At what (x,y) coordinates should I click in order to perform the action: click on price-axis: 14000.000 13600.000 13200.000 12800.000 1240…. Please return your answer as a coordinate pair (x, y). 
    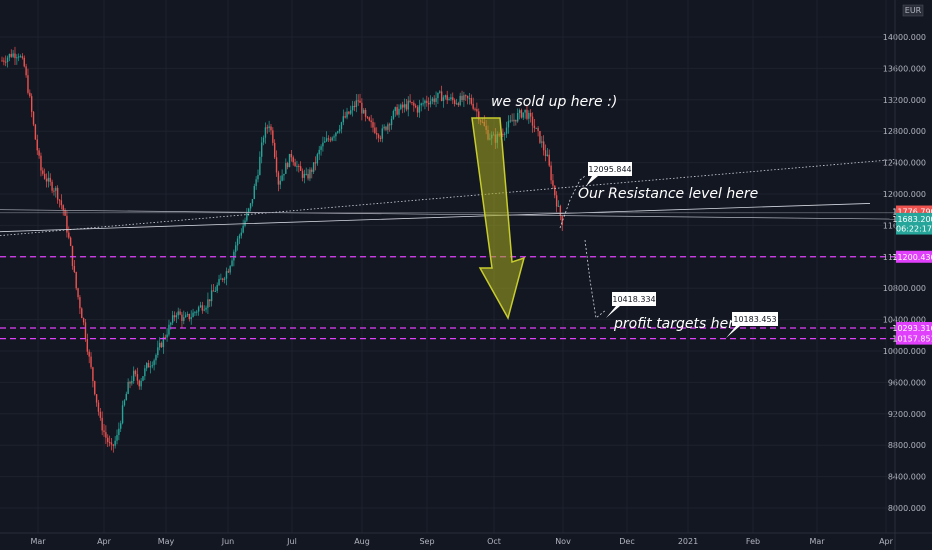
    Looking at the image, I should click on (904, 275).